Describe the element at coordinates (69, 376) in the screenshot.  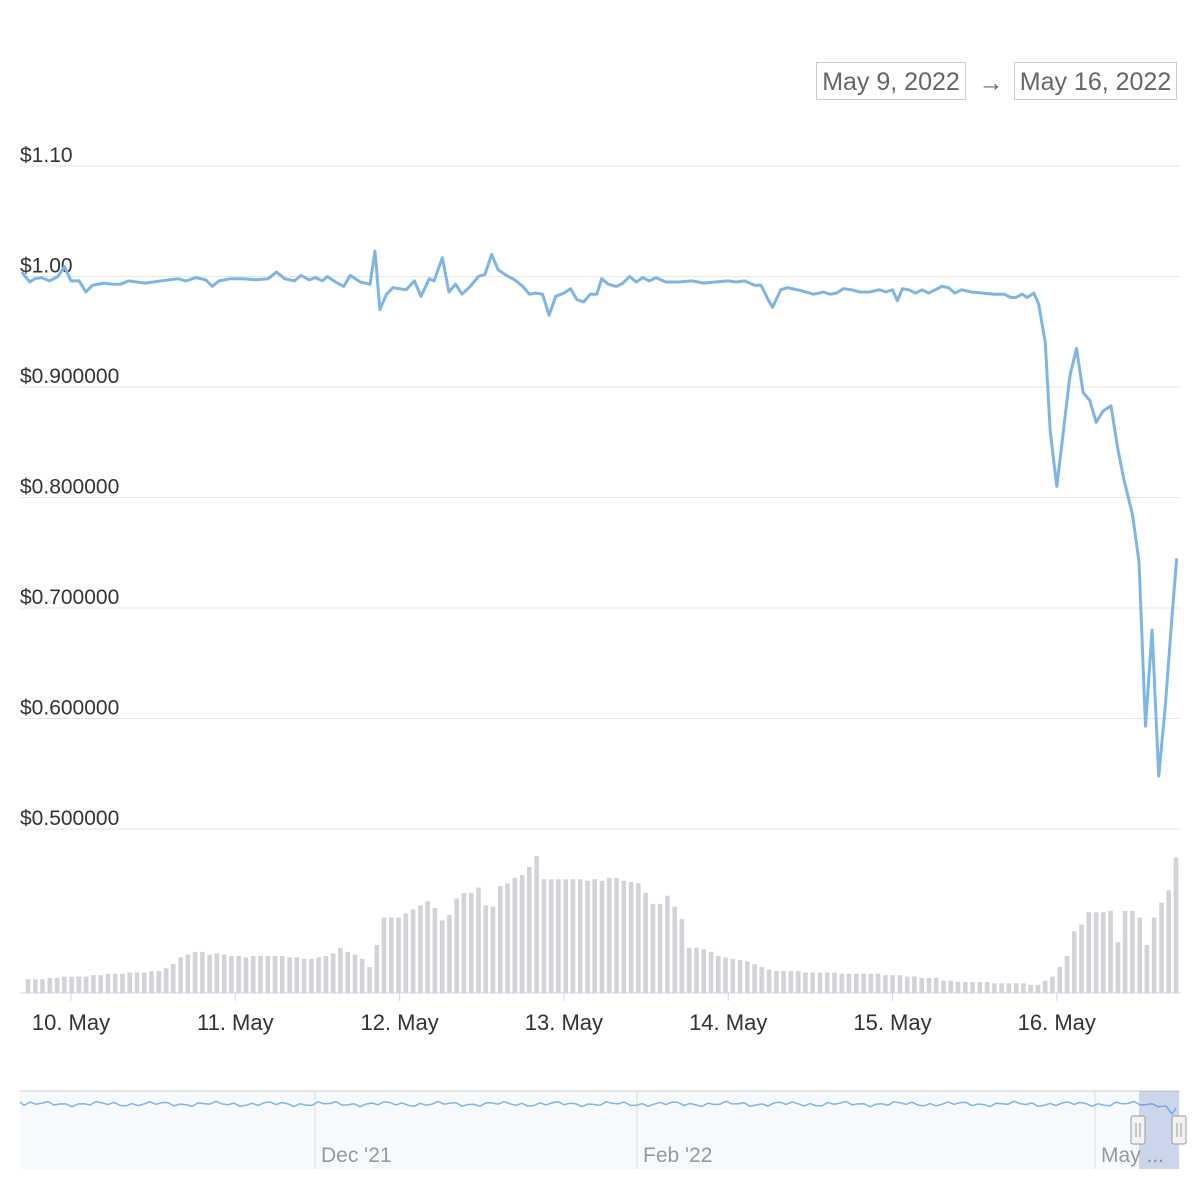
I see `y-tick-label: $0.900000` at that location.